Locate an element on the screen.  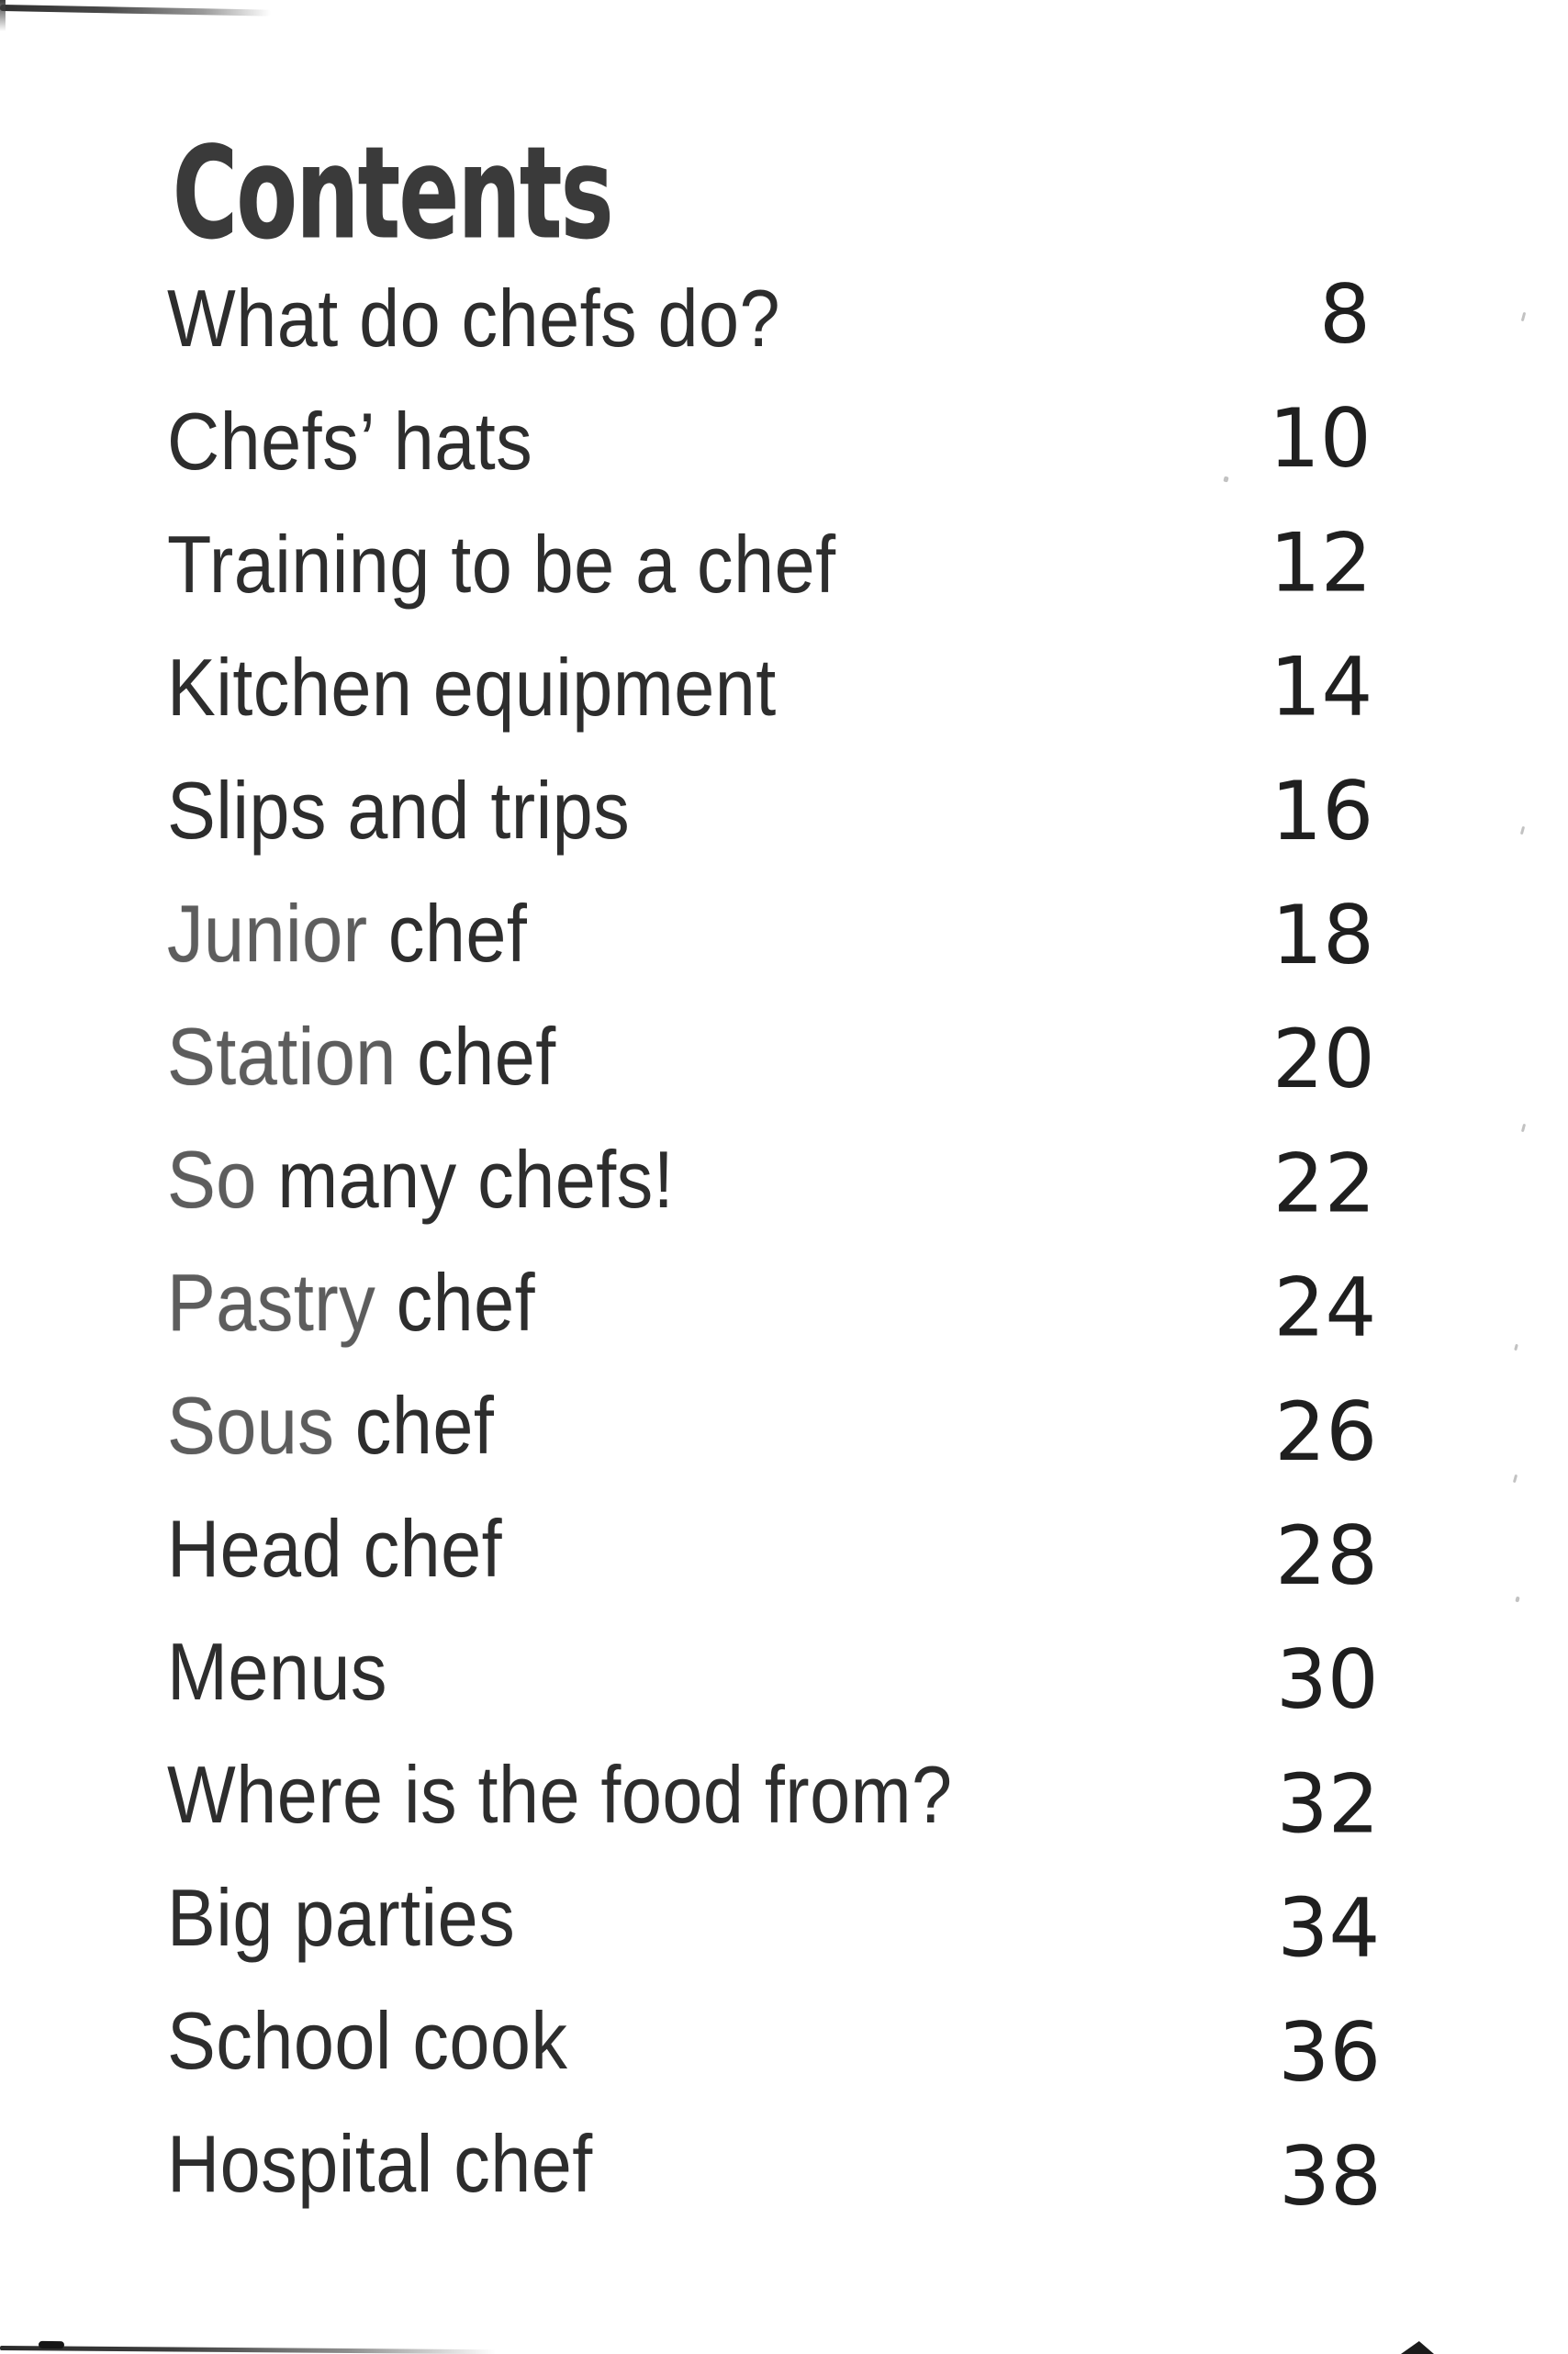
toc-row: Hospital chef 38 is located at coordinates (774, 2167).